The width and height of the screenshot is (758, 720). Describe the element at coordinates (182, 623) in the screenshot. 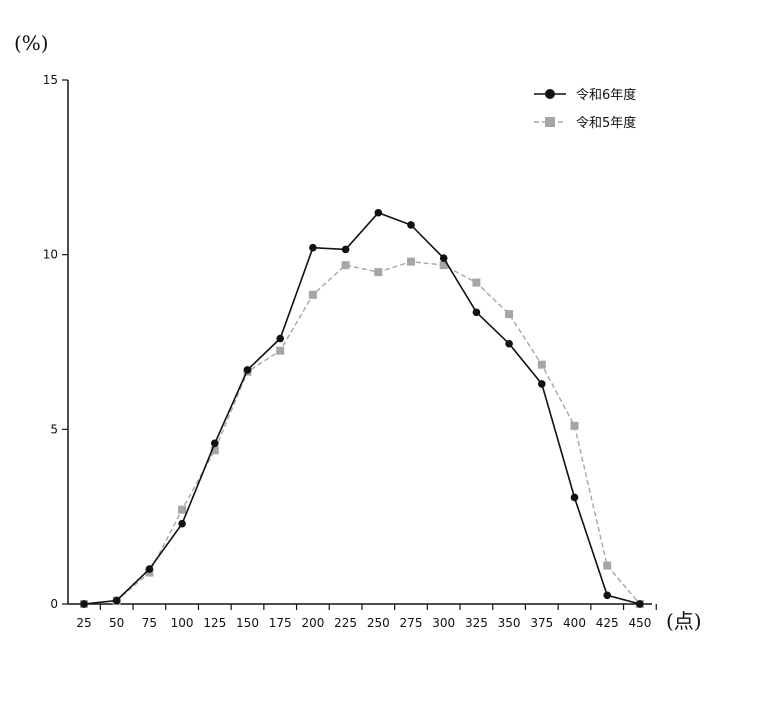

I see `x-tick-label: 100` at that location.